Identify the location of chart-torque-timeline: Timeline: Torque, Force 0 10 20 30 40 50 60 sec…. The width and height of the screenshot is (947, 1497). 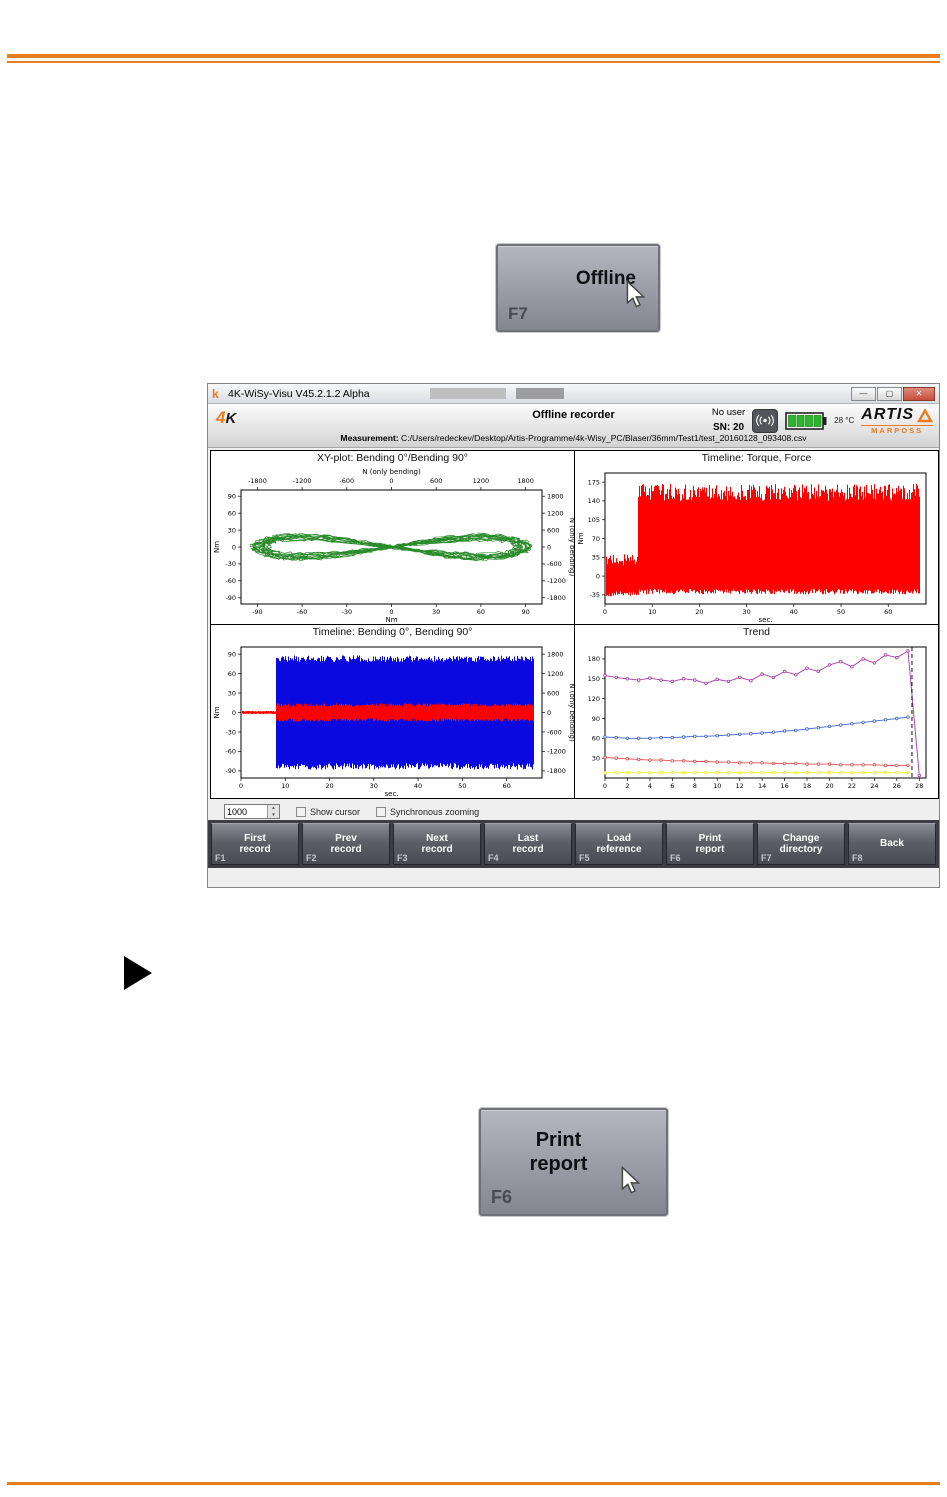
(756, 537).